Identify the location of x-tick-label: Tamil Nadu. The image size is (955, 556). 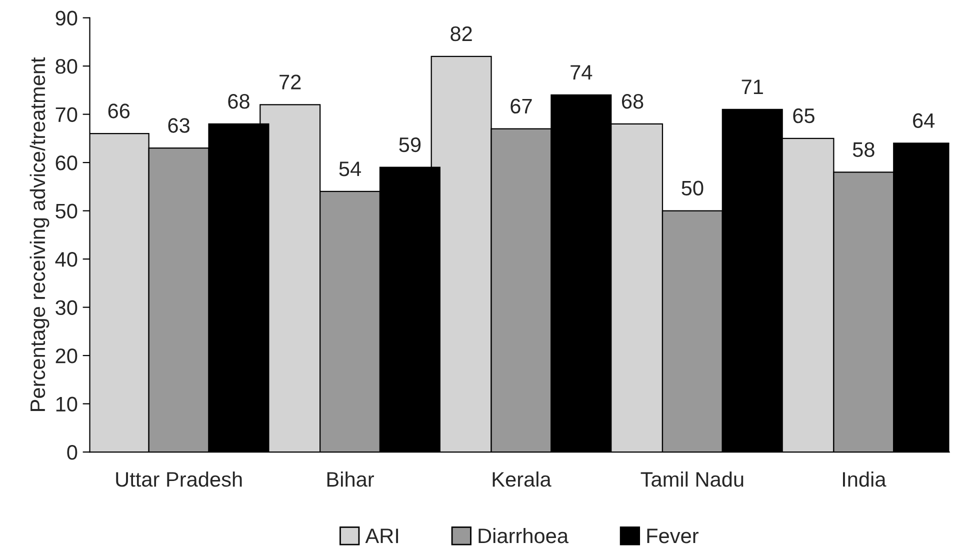
(692, 479).